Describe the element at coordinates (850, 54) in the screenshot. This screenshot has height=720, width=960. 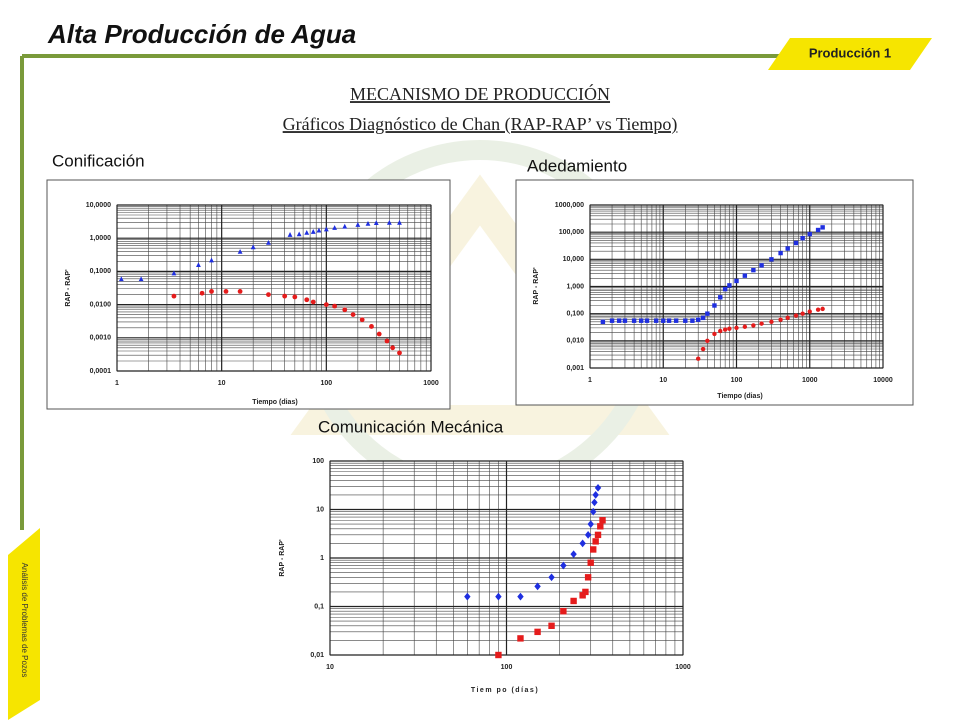
I see `tag-shape` at that location.